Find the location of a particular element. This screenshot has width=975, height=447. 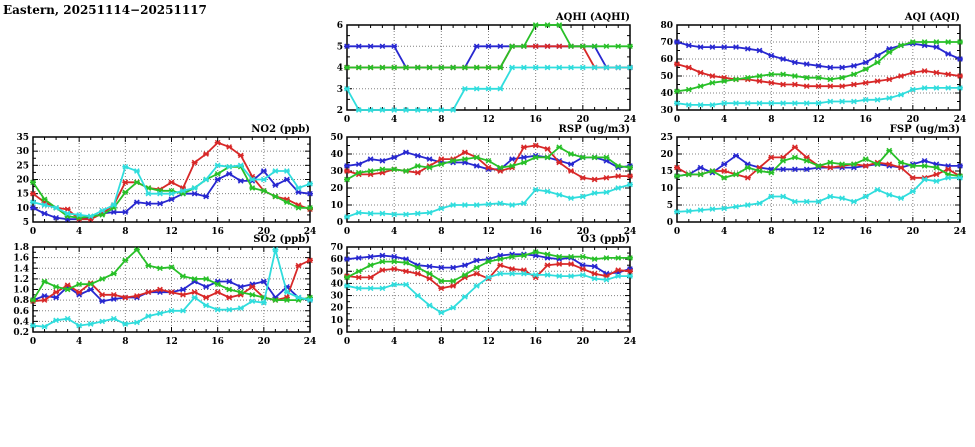

axis-labels: 30 40 50 60 70 80 0 4 8 12 16 20 24 is located at coordinates (813, 73).